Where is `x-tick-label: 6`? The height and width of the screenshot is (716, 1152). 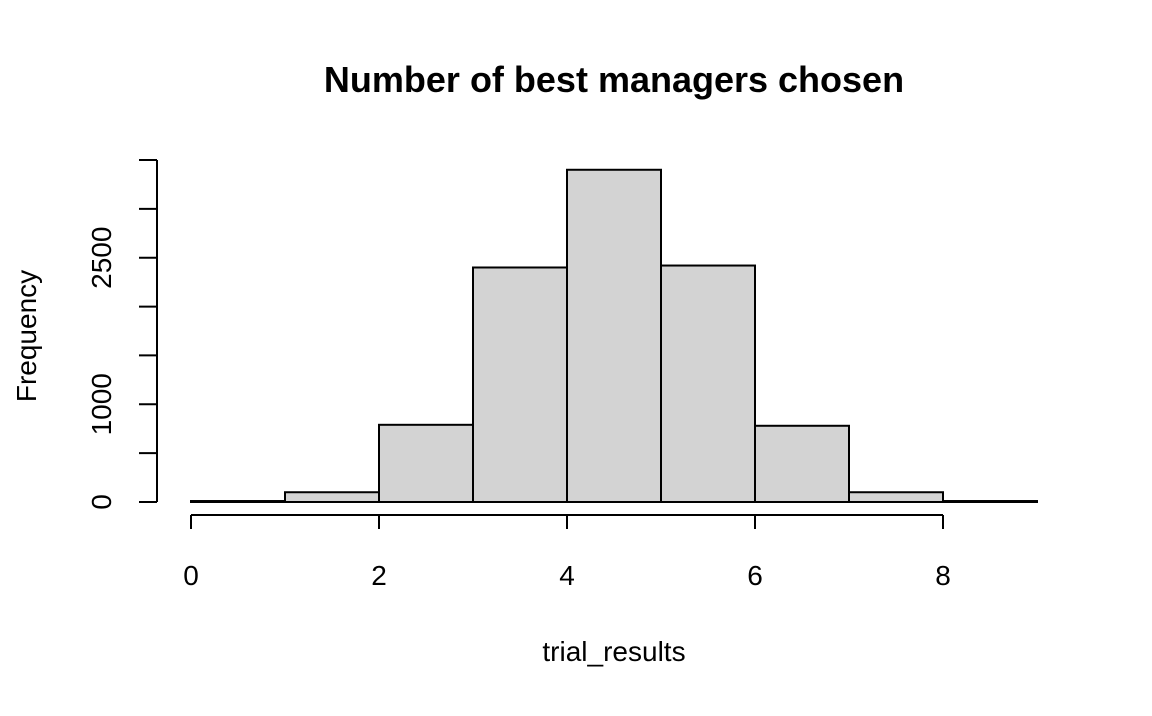
x-tick-label: 6 is located at coordinates (755, 575).